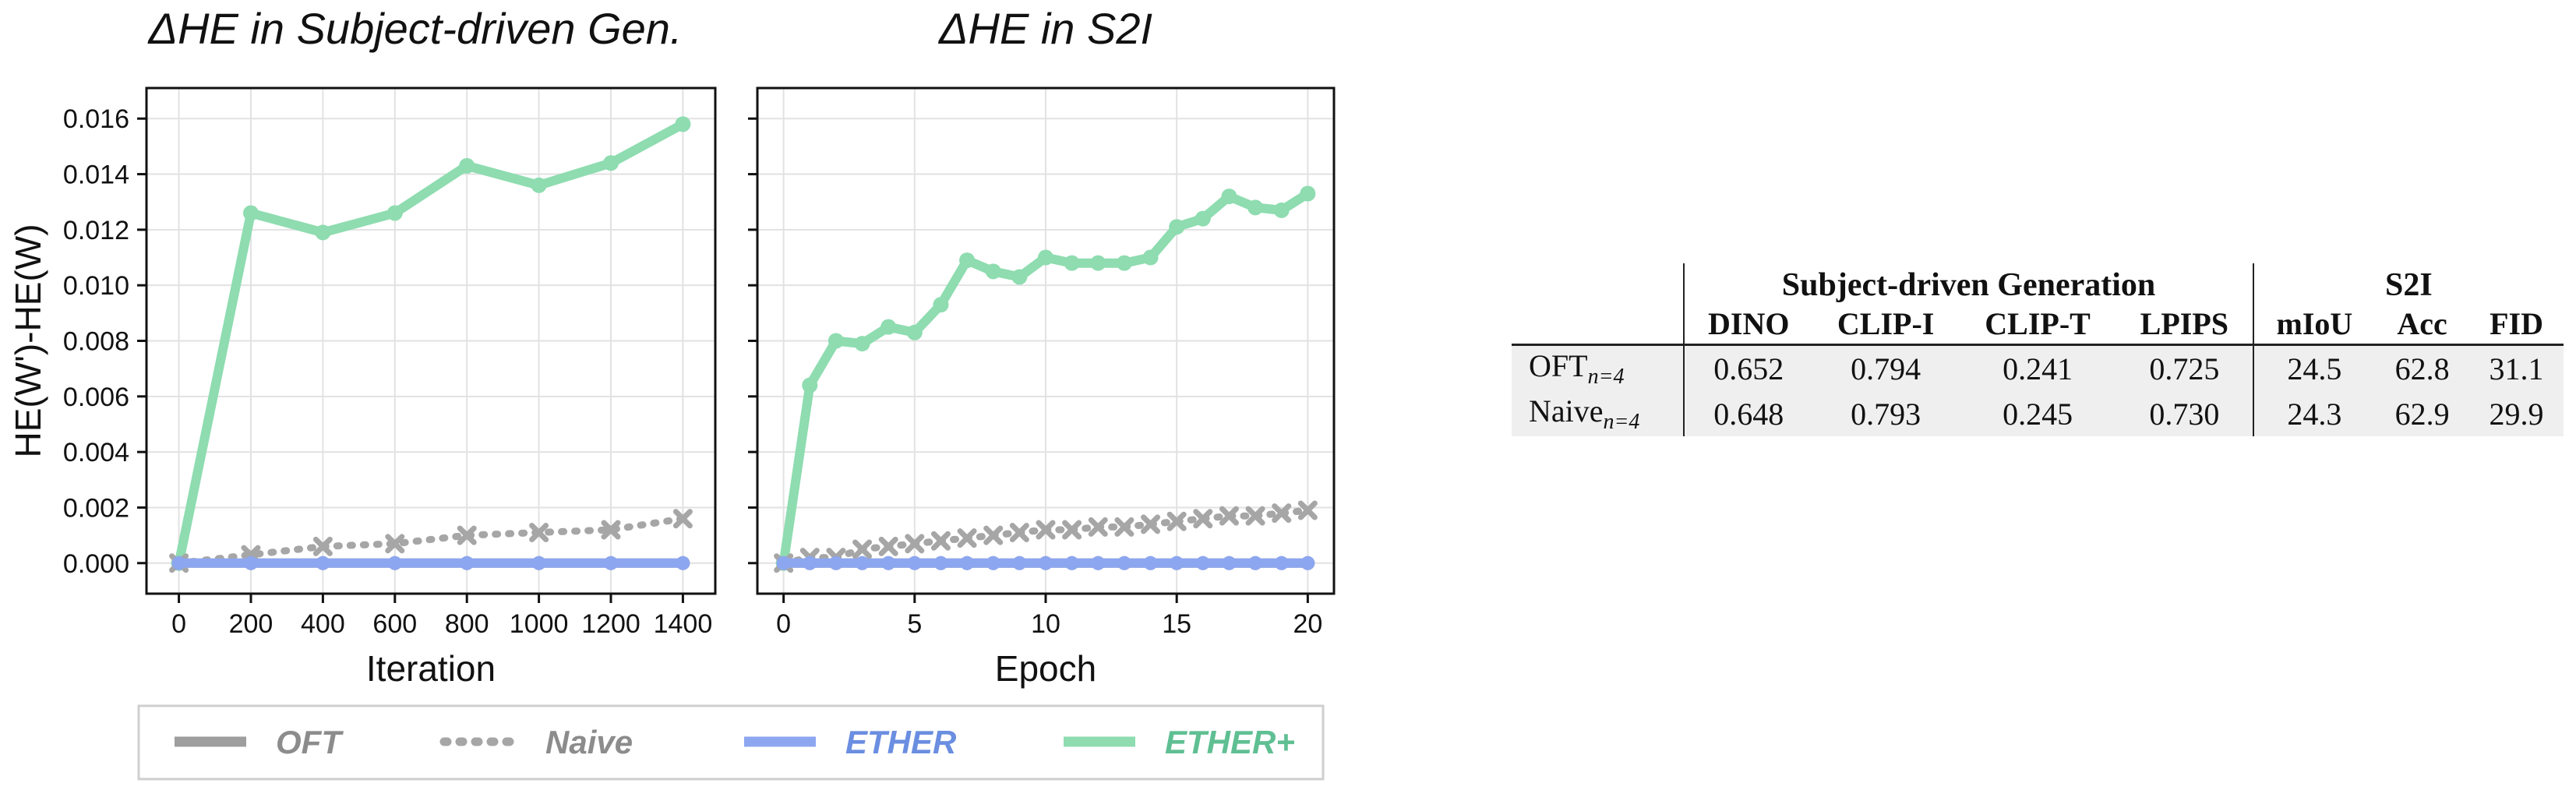  I want to click on row-label: OFTn=4, so click(1598, 367).